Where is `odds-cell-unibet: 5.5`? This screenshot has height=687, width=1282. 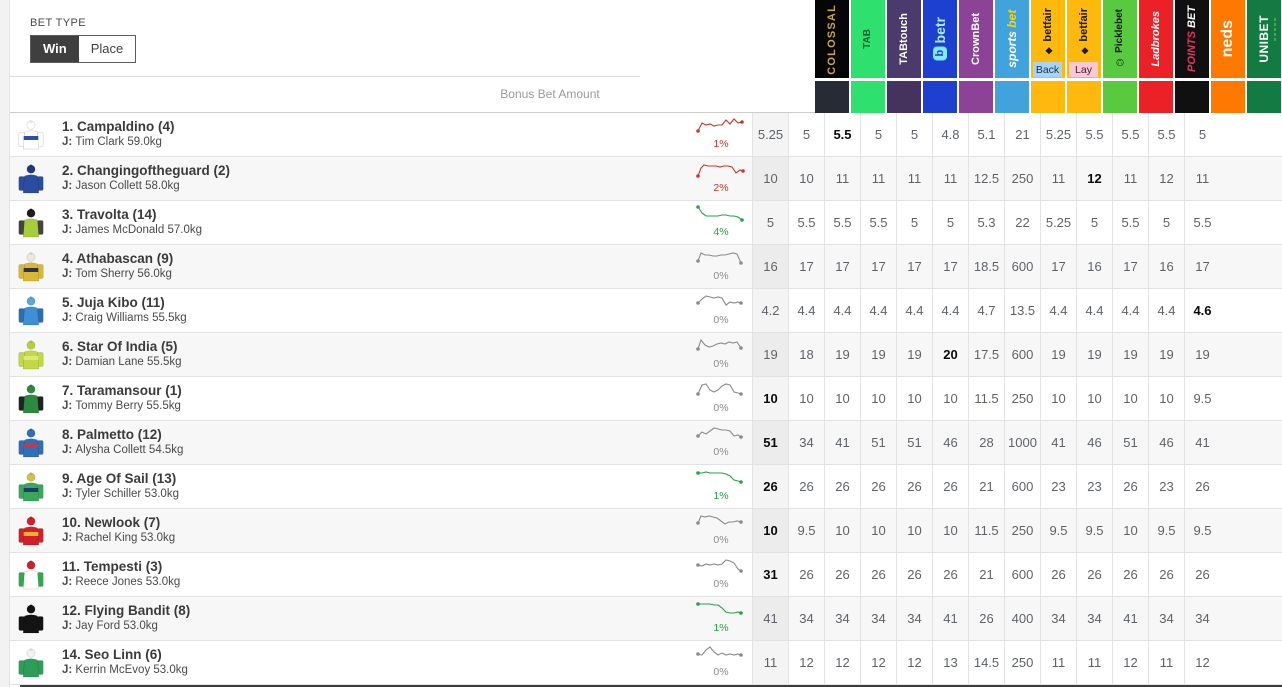 odds-cell-unibet: 5.5 is located at coordinates (1202, 222).